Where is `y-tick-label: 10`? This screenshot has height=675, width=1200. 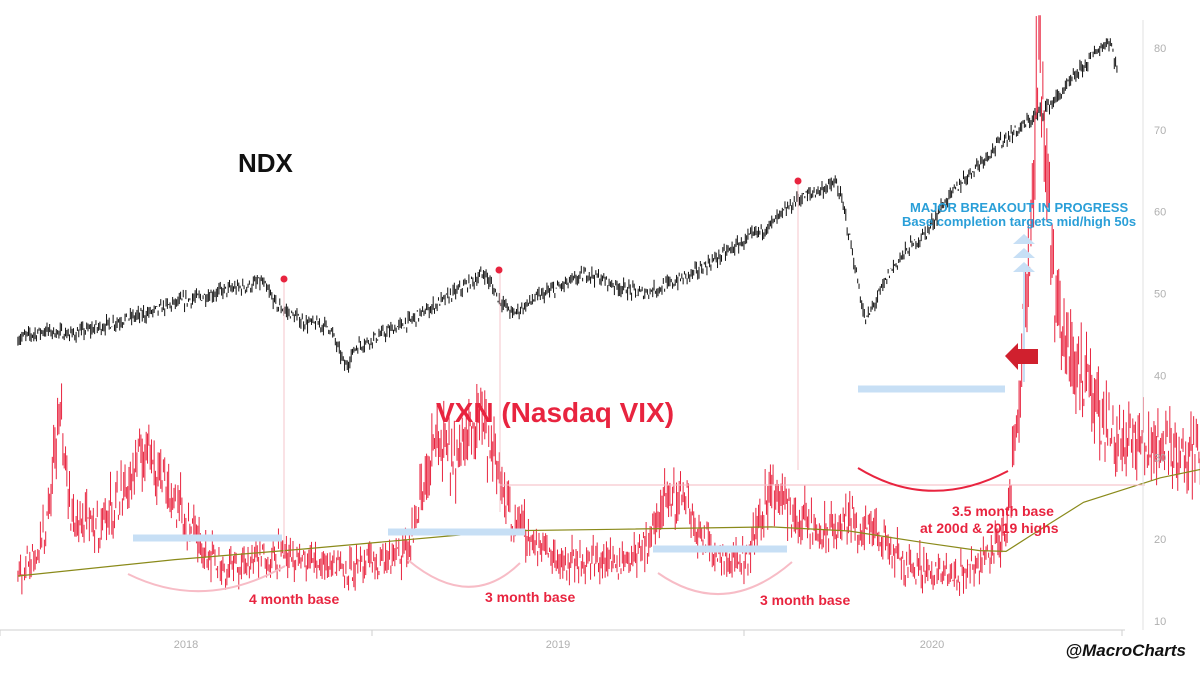 y-tick-label: 10 is located at coordinates (1160, 622).